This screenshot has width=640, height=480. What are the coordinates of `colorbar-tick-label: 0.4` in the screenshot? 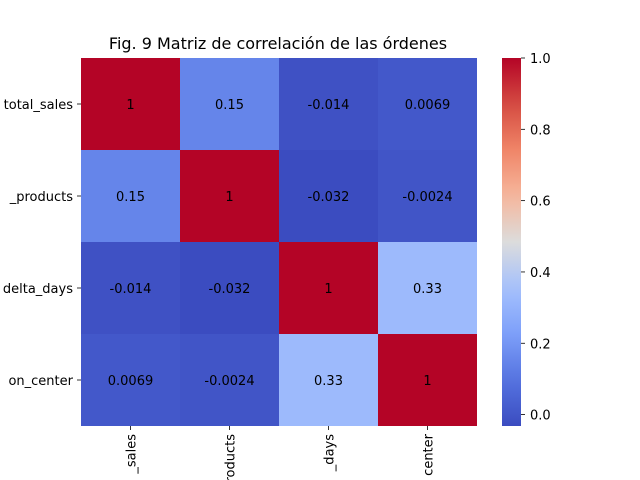 It's located at (540, 273).